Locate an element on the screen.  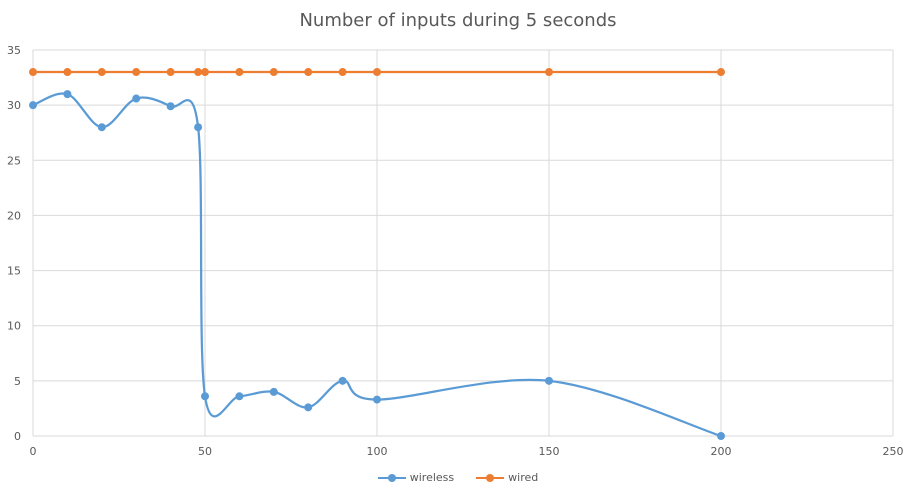
legend-item-wireless: wireless is located at coordinates (416, 477).